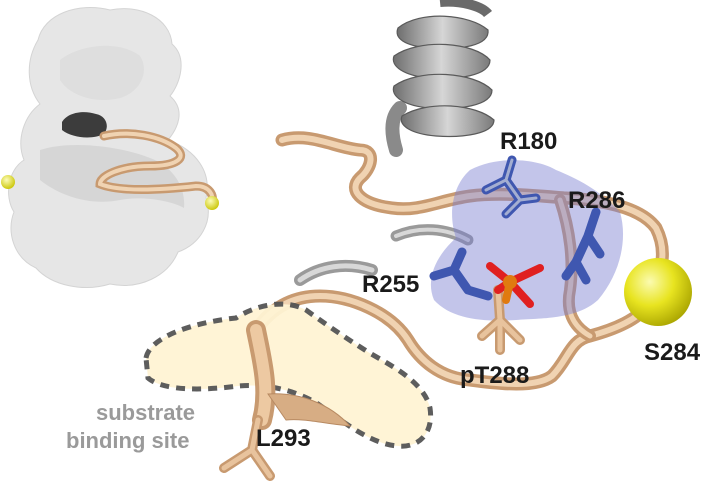  I want to click on surface-shade-top, so click(102, 72).